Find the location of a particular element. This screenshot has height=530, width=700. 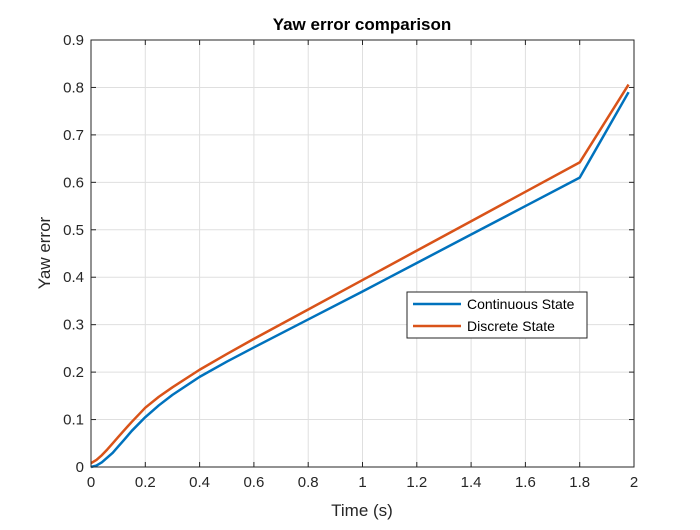

y-tick-label: 0 is located at coordinates (80, 467).